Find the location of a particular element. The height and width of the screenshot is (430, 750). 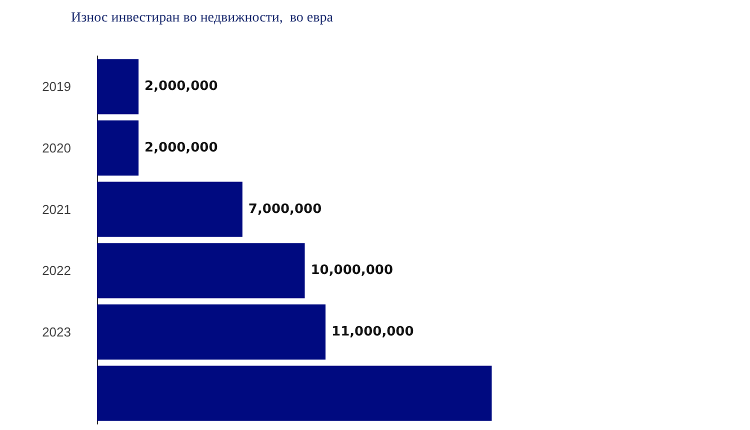

data-label: 10,000,000 is located at coordinates (352, 270).